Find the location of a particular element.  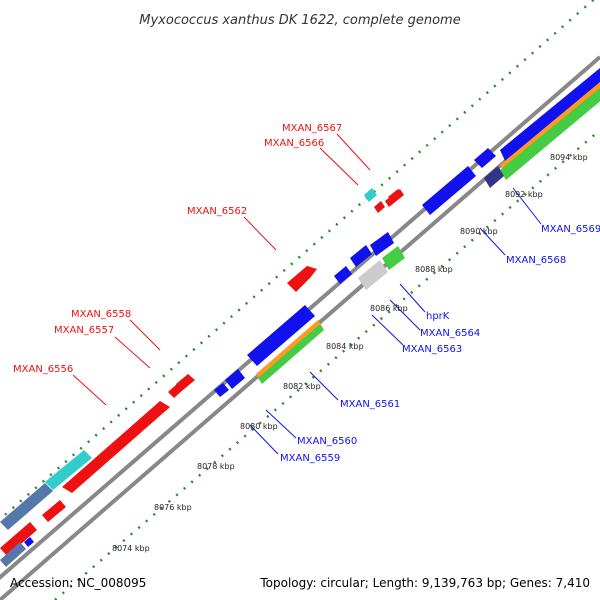

gene-label-mxan-6567: MXAN_6567 is located at coordinates (312, 128).